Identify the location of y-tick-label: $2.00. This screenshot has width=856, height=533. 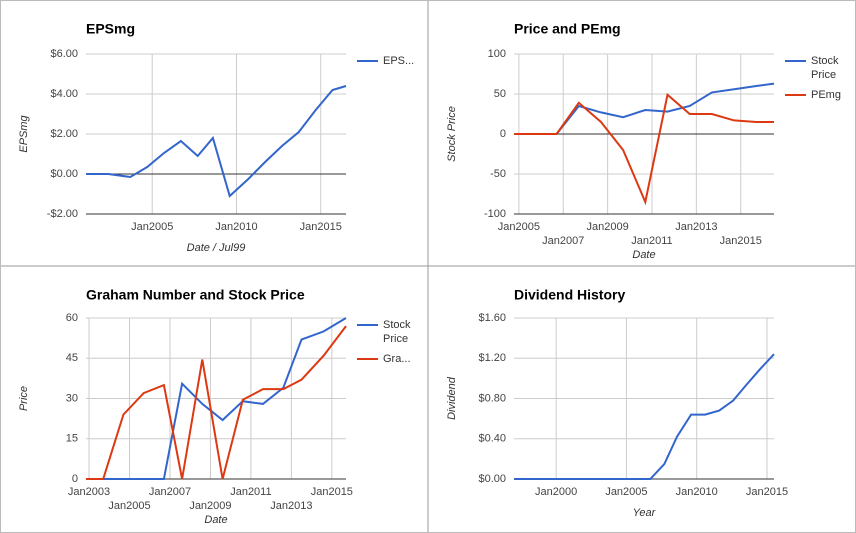
(64, 134).